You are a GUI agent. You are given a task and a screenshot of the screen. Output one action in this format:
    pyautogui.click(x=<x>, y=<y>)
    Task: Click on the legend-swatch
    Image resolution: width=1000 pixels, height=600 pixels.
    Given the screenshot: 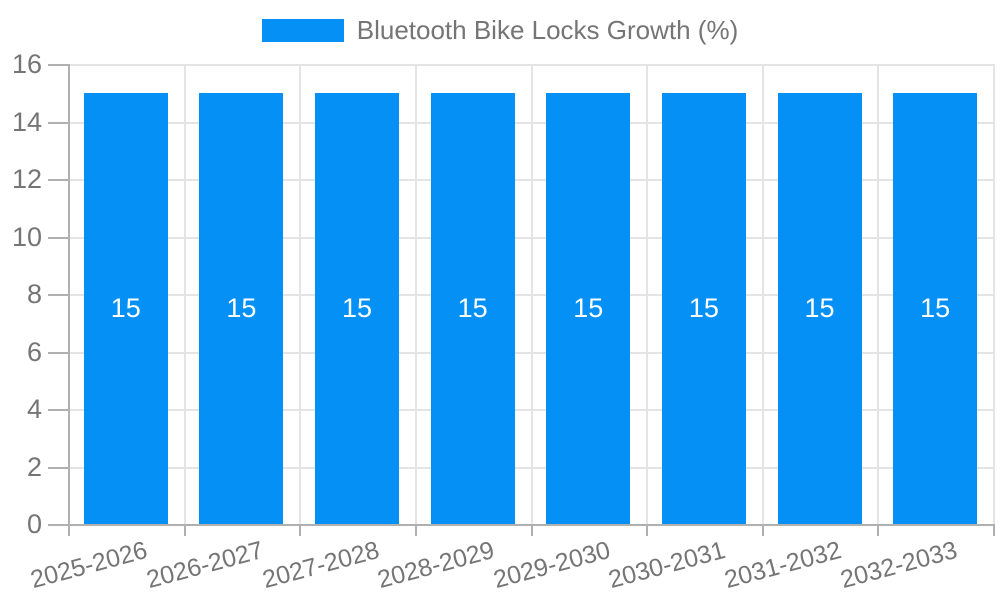 What is the action you would take?
    pyautogui.click(x=302, y=30)
    